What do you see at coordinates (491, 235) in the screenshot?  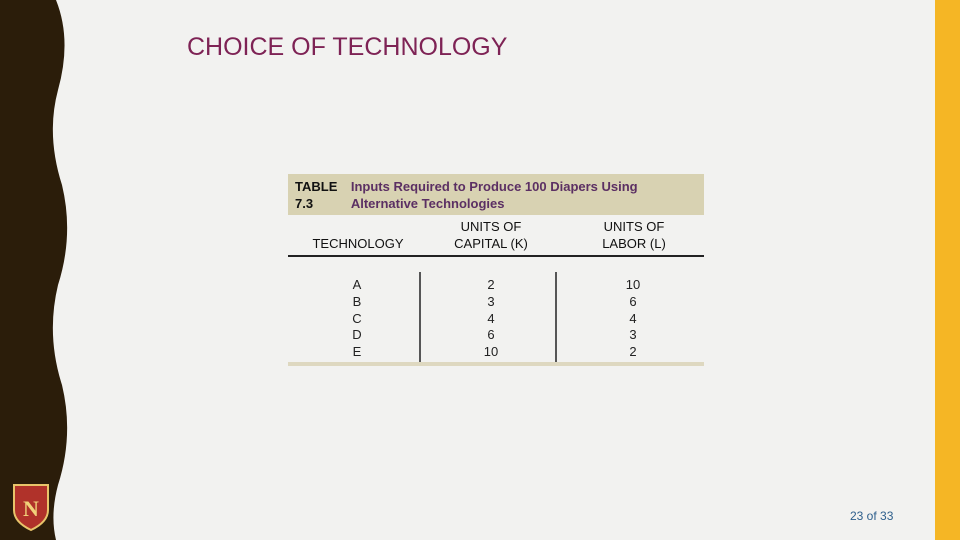 I see `column-header: UNITS OF CAPITAL (K)` at bounding box center [491, 235].